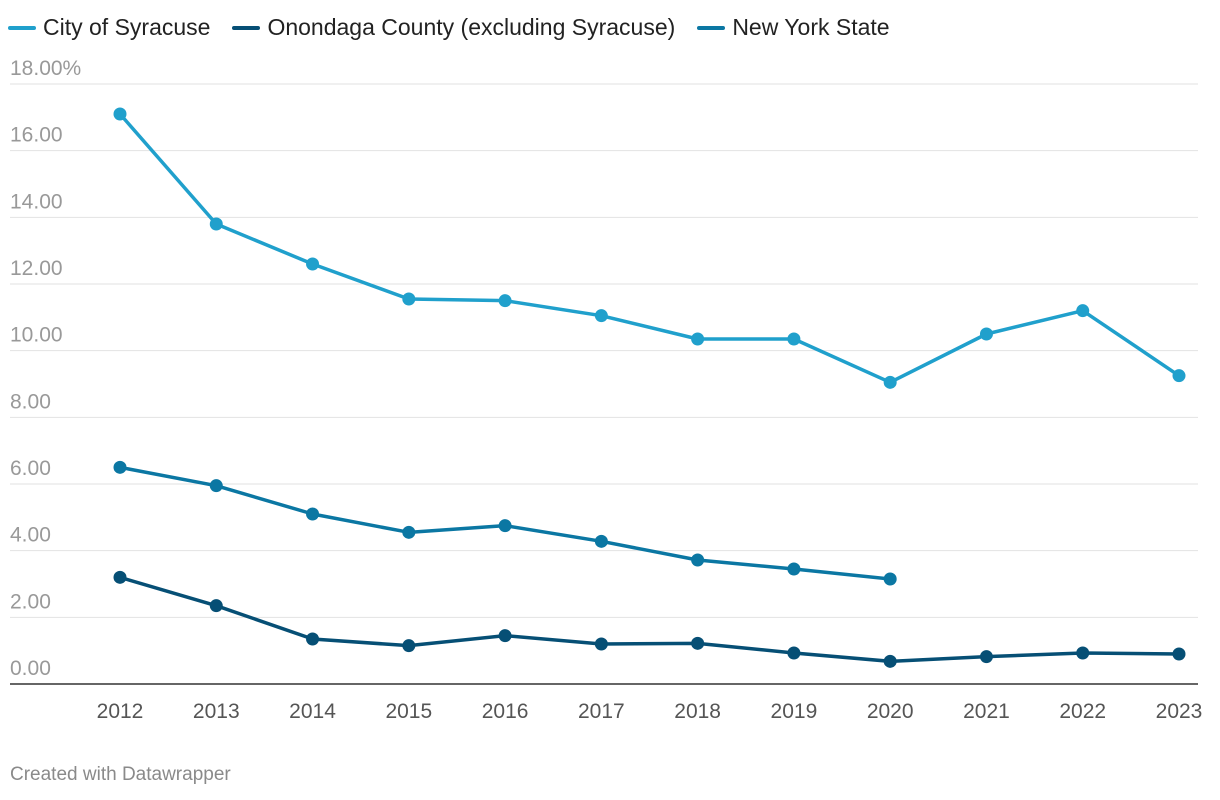  I want to click on y-tick-label: 18.00%, so click(45, 68).